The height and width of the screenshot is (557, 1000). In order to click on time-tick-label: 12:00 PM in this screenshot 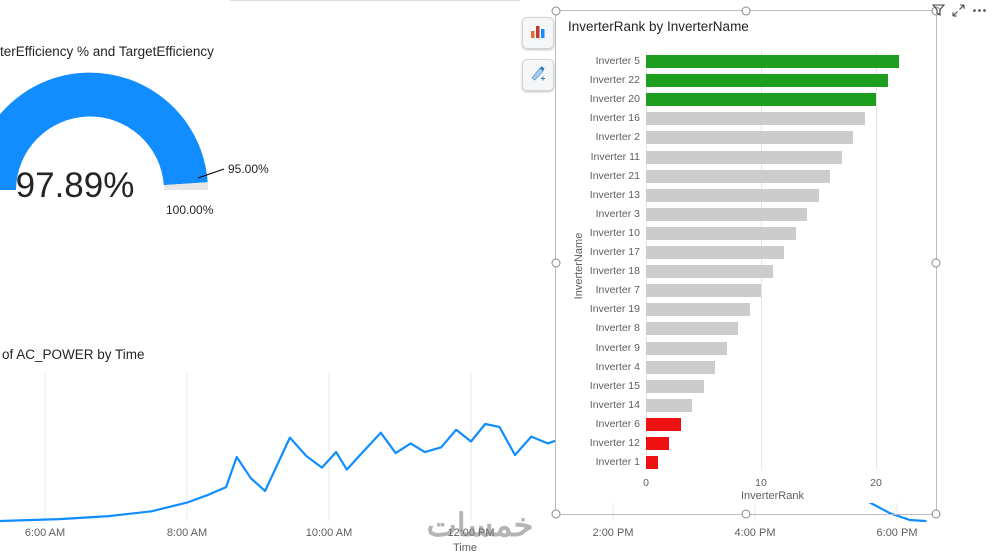, I will do `click(471, 533)`.